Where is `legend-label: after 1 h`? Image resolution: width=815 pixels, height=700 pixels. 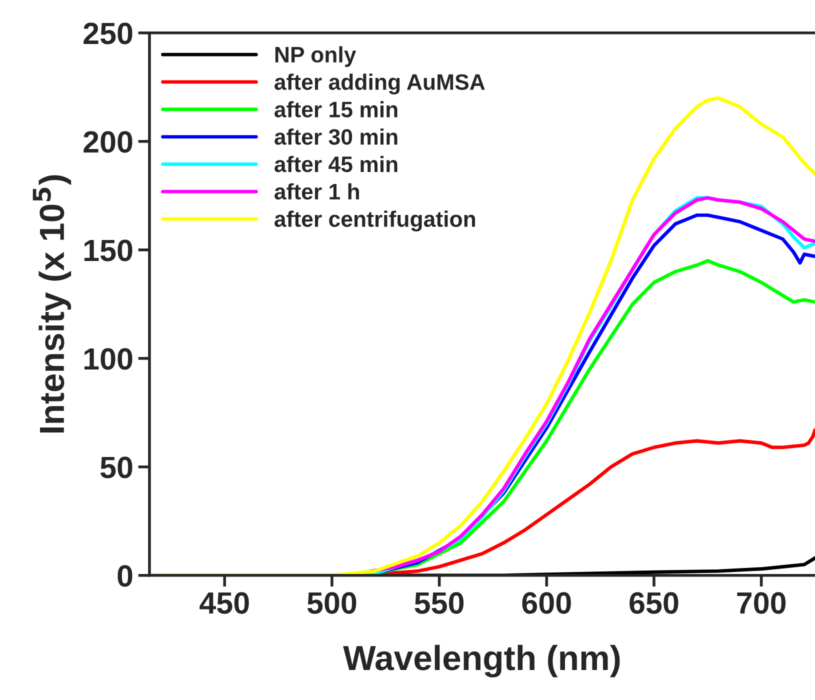
legend-label: after 1 h is located at coordinates (316, 191).